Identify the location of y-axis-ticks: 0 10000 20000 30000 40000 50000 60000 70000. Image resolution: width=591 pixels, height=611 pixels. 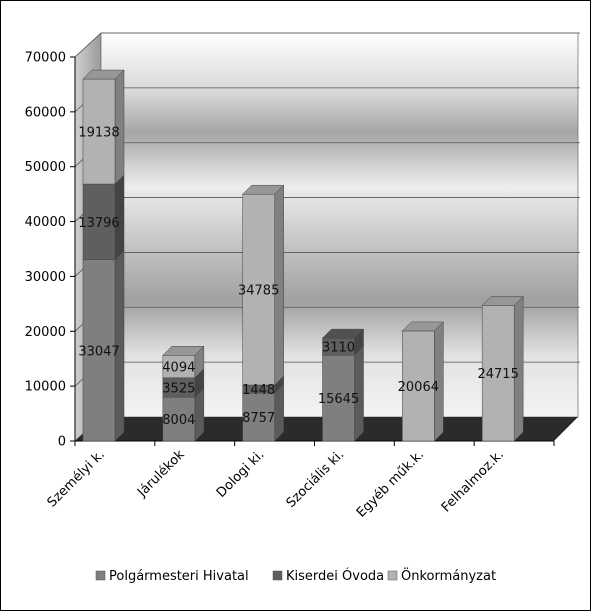
(50, 250).